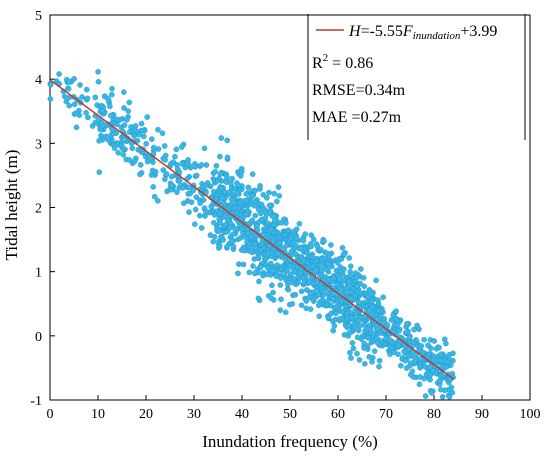  What do you see at coordinates (38, 16) in the screenshot?
I see `y-tick-label: 5` at bounding box center [38, 16].